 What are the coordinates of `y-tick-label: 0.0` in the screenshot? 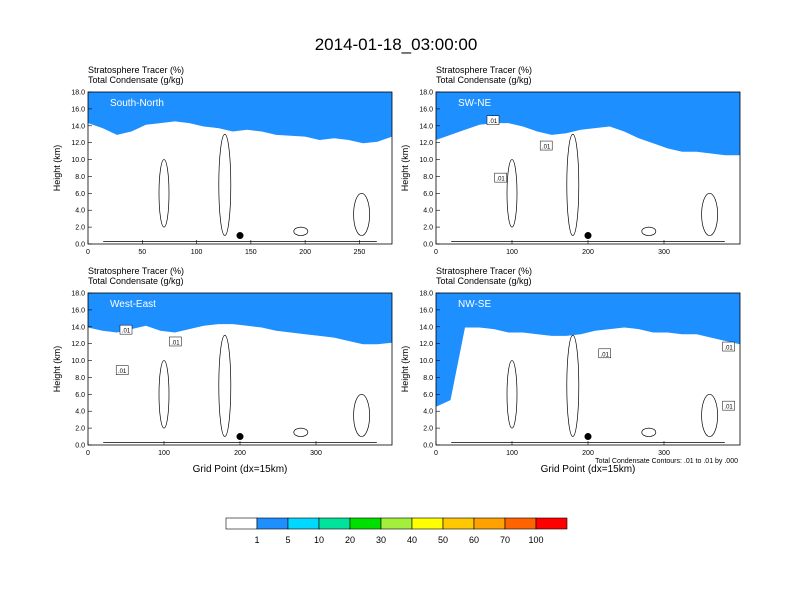 It's located at (428, 446).